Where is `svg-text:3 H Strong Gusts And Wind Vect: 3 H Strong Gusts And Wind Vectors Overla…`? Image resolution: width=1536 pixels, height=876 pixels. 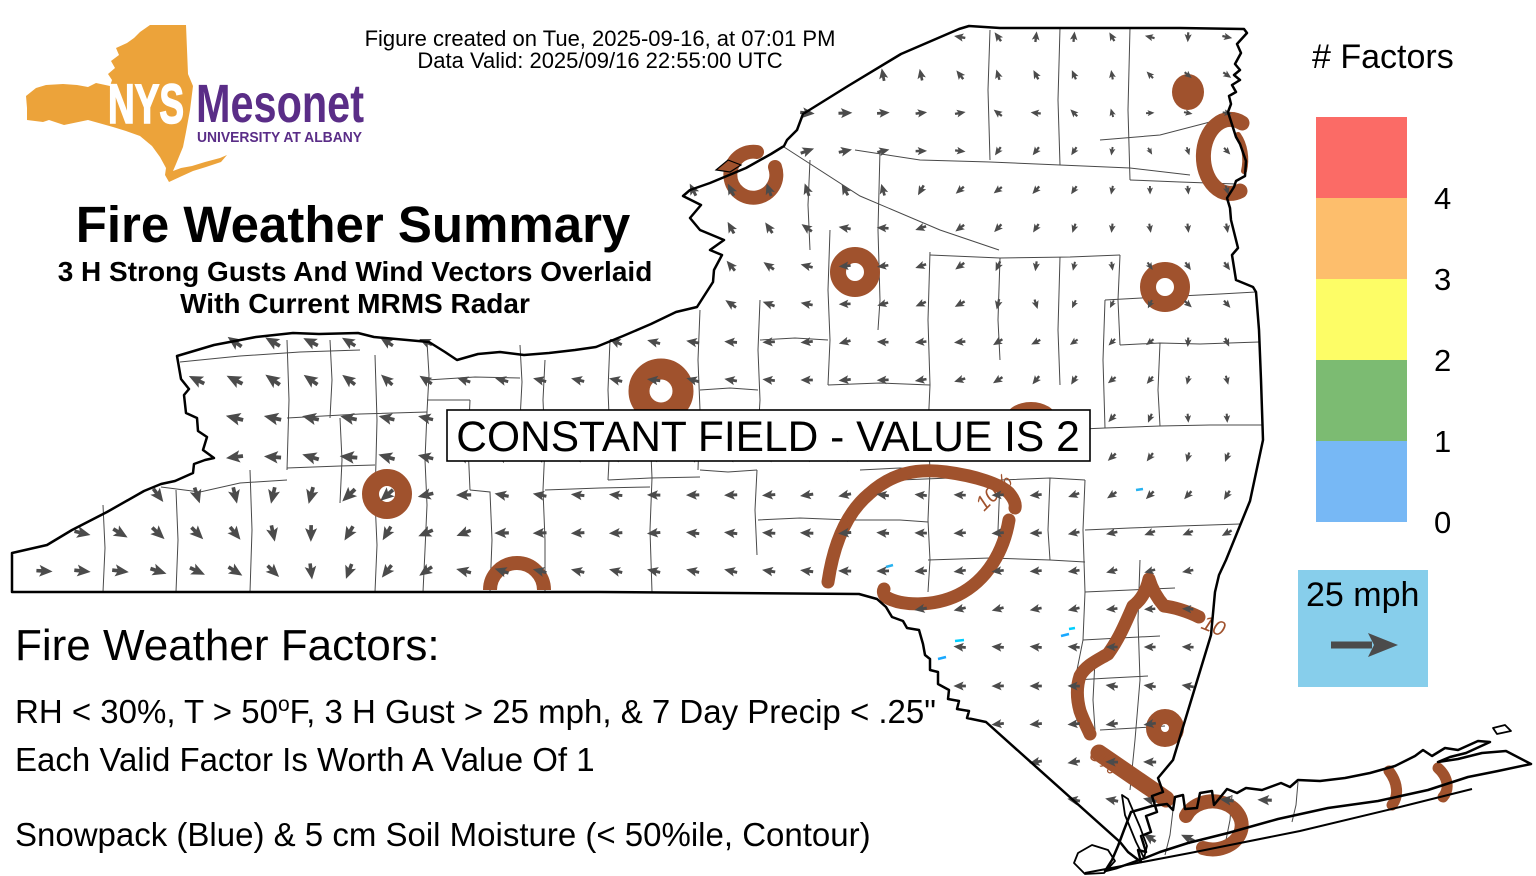 svg-text:3 H Strong Gusts And Wind Vect: 3 H Strong Gusts And Wind Vectors Overla… is located at coordinates (355, 271).